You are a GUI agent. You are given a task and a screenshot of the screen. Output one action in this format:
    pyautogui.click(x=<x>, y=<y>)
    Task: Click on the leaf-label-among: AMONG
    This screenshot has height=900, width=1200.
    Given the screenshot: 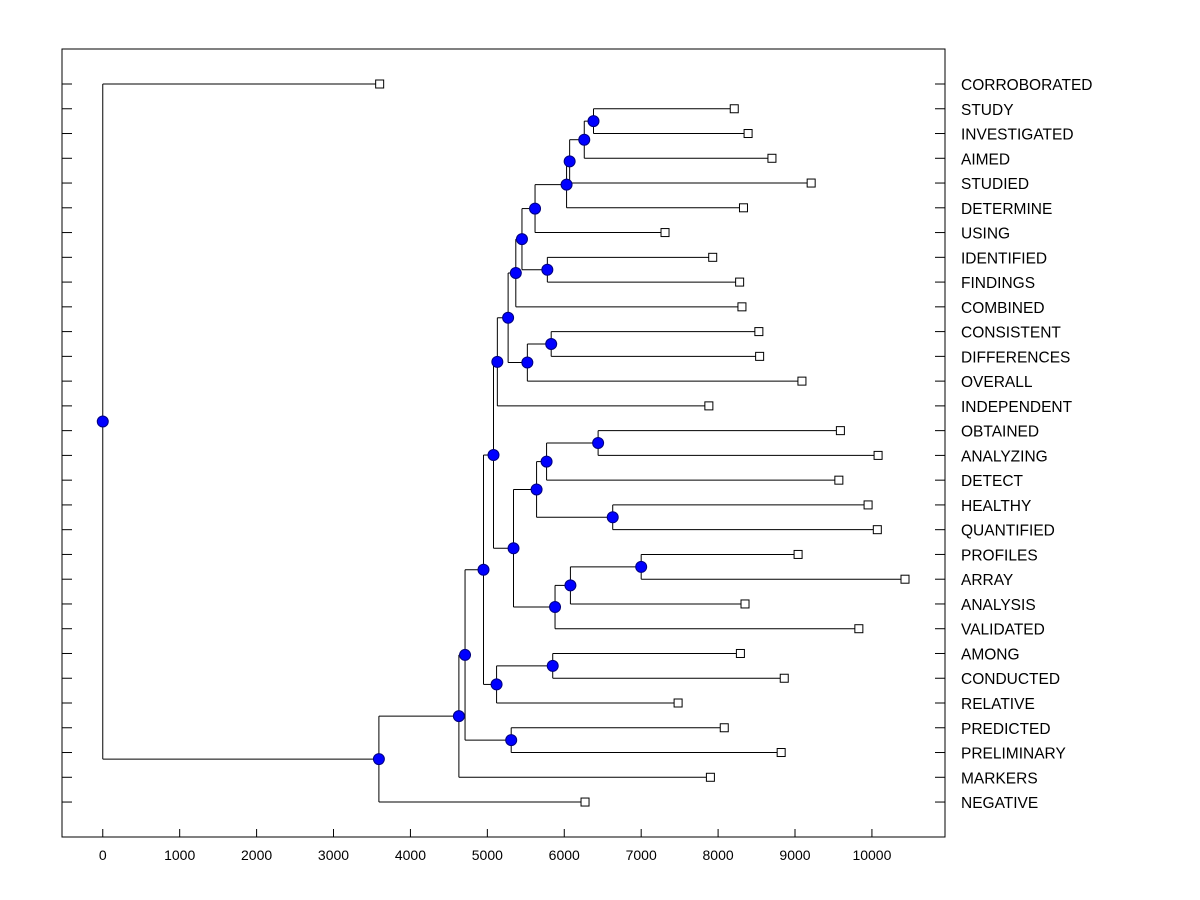 What is the action you would take?
    pyautogui.click(x=990, y=654)
    